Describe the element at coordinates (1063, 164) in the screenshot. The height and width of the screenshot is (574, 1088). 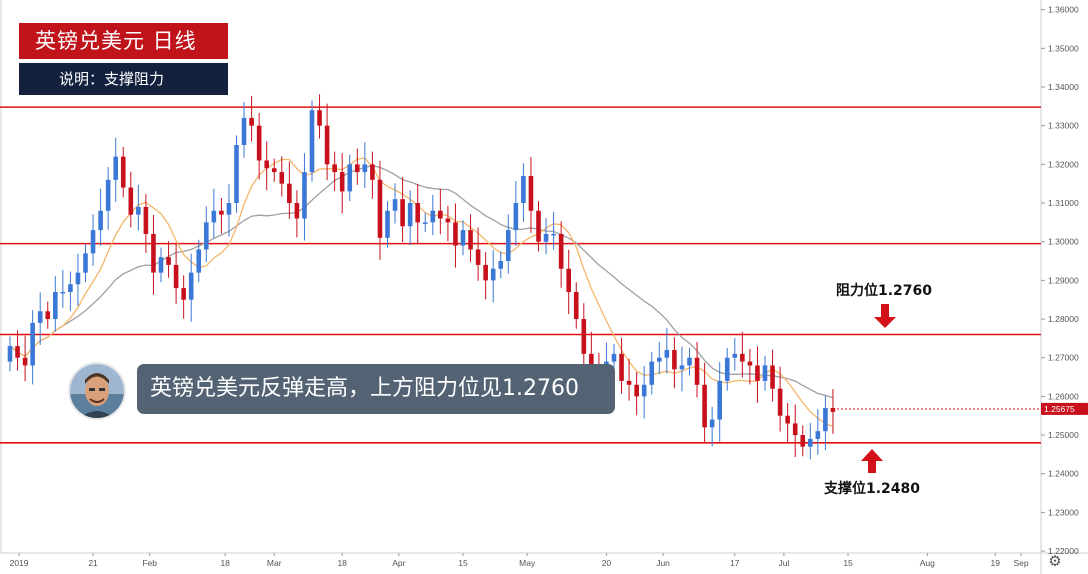
I see `y-tick-label: 1.32000` at that location.